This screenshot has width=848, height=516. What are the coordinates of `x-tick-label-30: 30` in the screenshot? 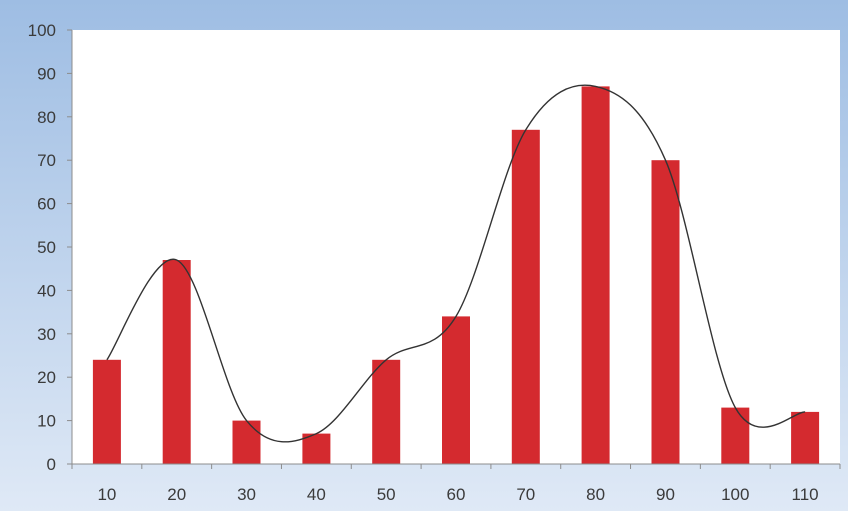 It's located at (246, 494).